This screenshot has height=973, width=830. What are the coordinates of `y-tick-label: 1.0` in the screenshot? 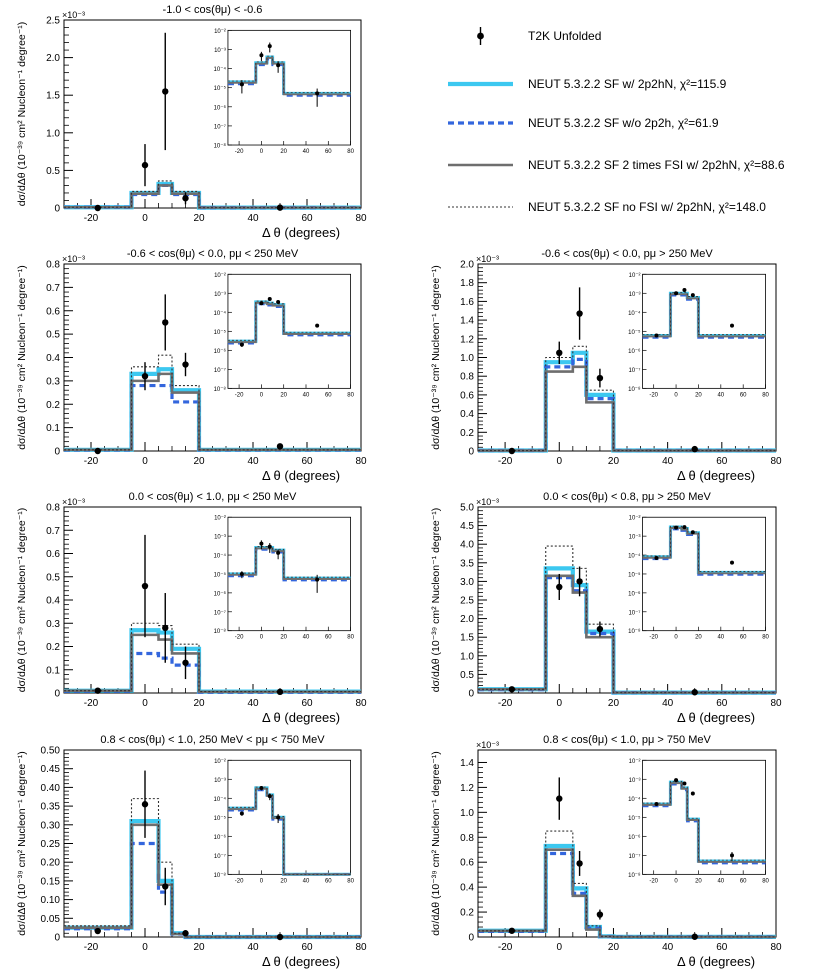 It's located at (467, 813).